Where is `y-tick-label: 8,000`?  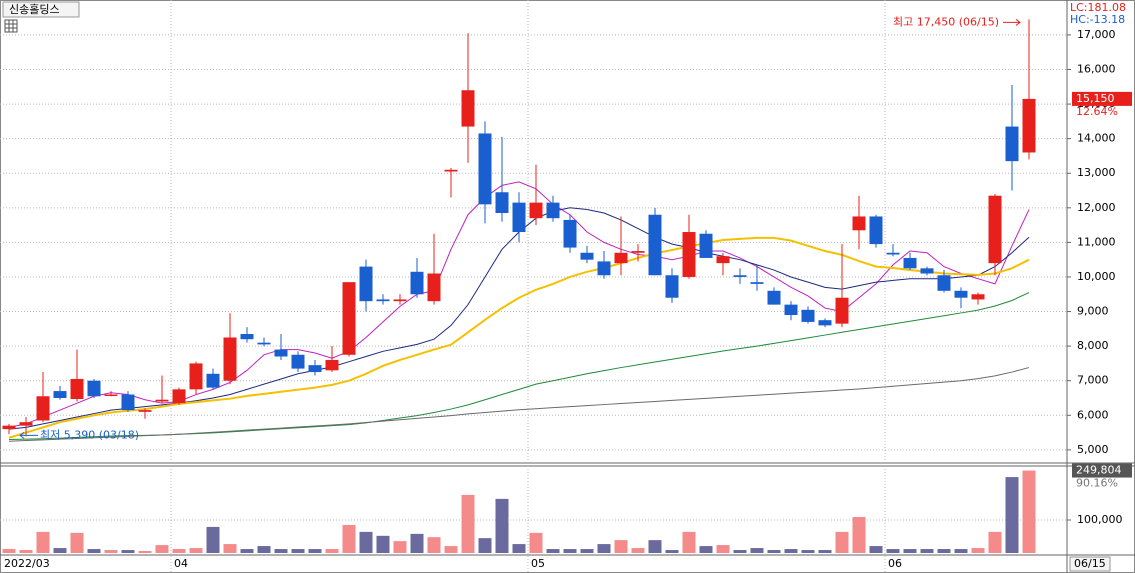 y-tick-label: 8,000 is located at coordinates (1093, 345).